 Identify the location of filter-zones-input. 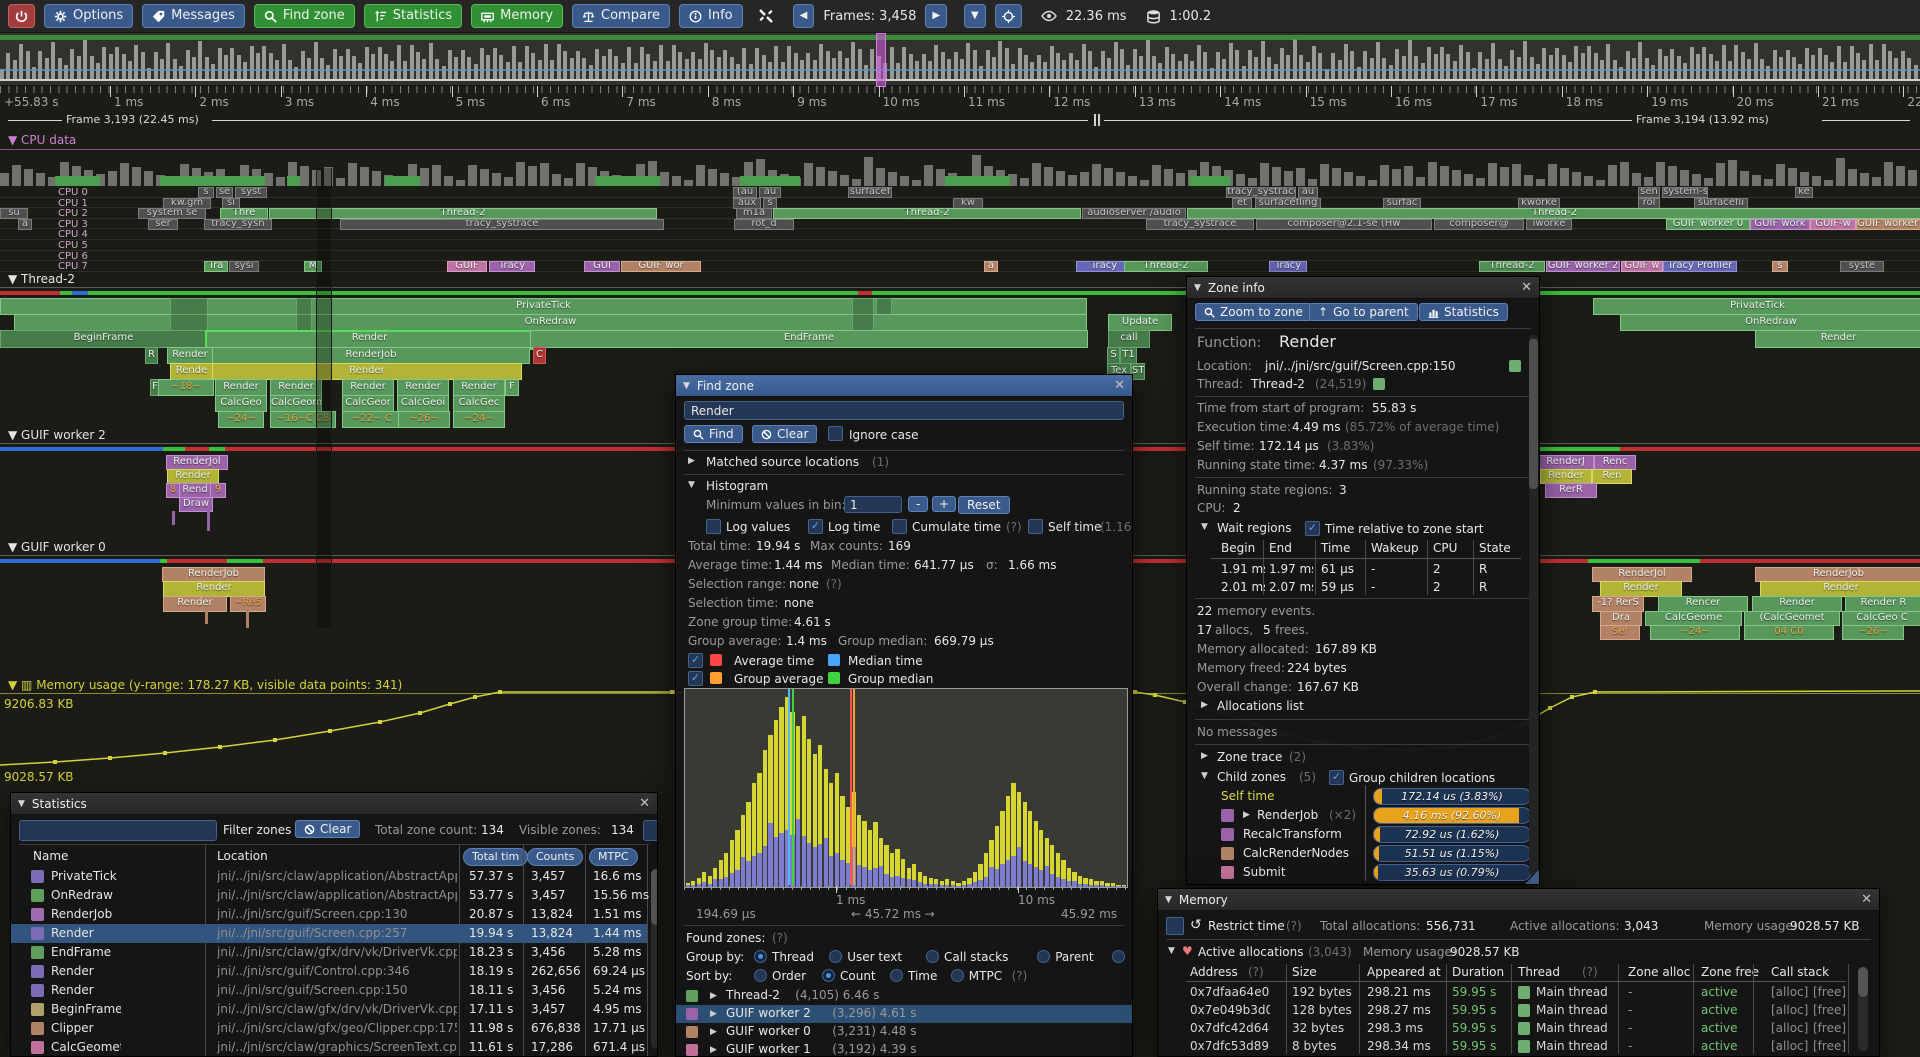
(118, 830).